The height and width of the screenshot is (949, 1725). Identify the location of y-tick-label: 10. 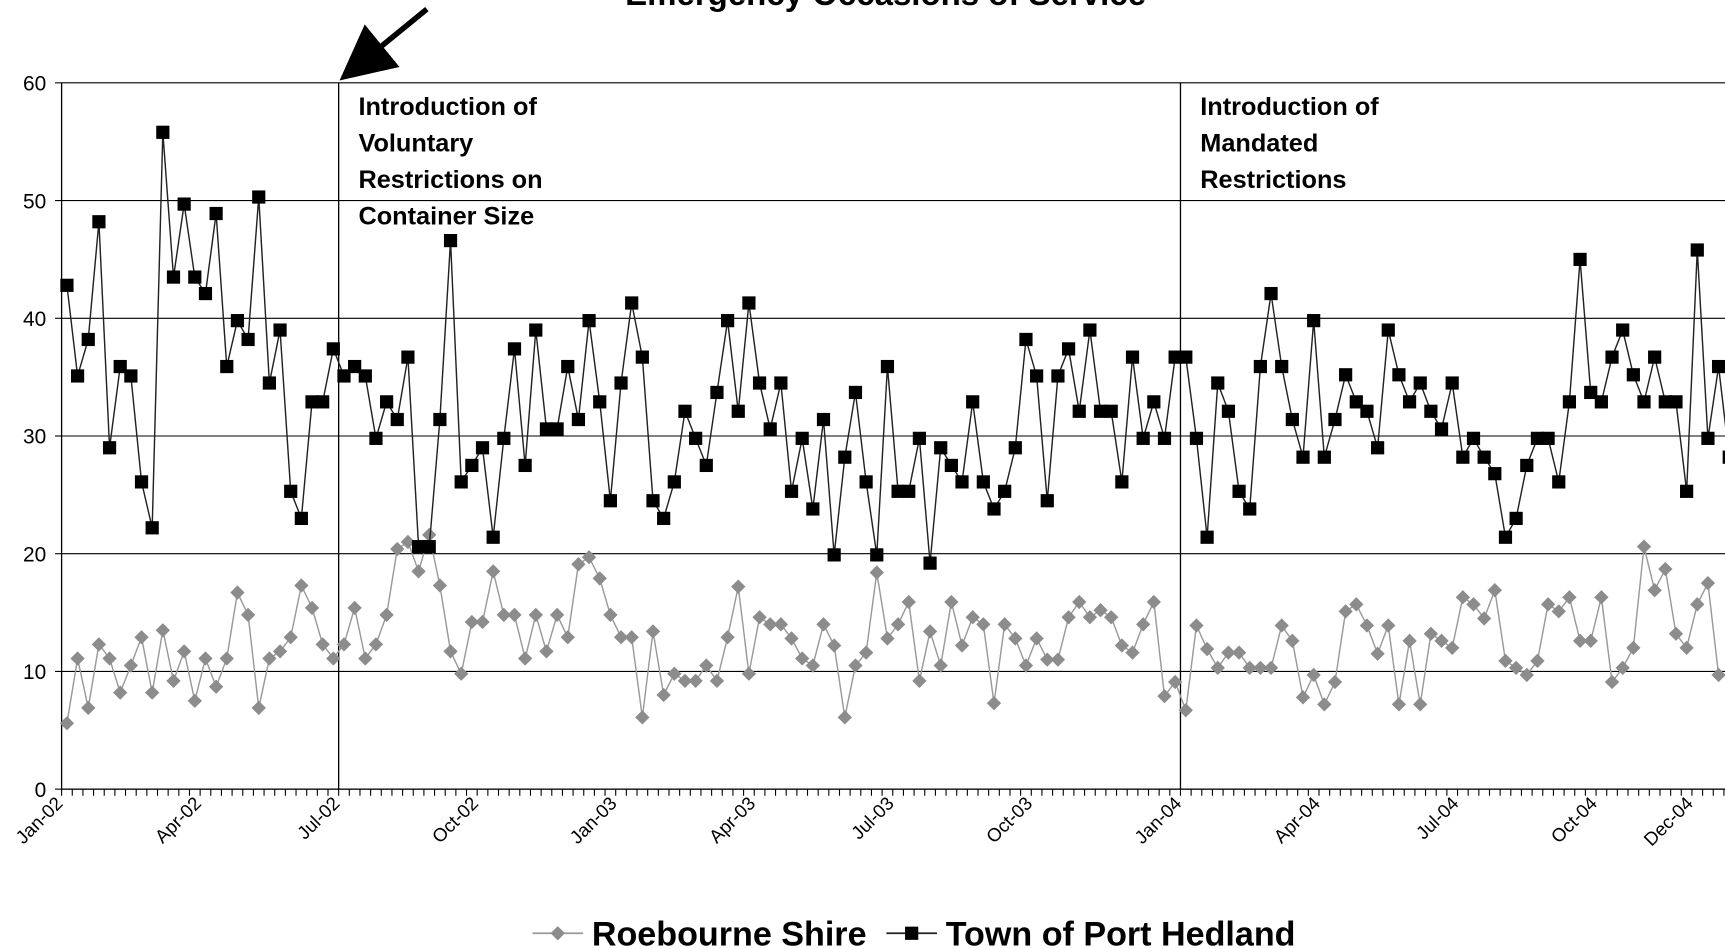
(34, 672).